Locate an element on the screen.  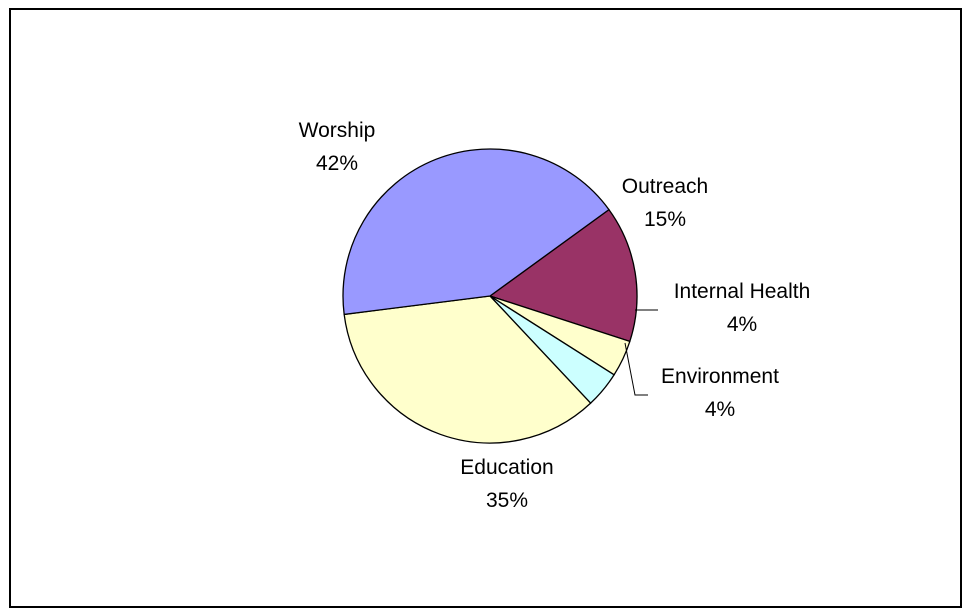
pie-slices is located at coordinates (490, 296).